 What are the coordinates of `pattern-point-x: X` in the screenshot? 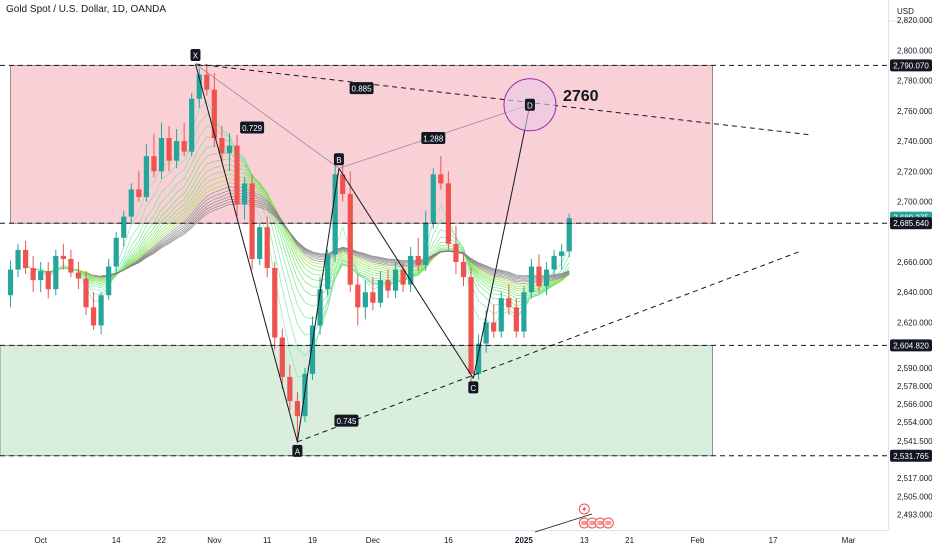 It's located at (195, 54).